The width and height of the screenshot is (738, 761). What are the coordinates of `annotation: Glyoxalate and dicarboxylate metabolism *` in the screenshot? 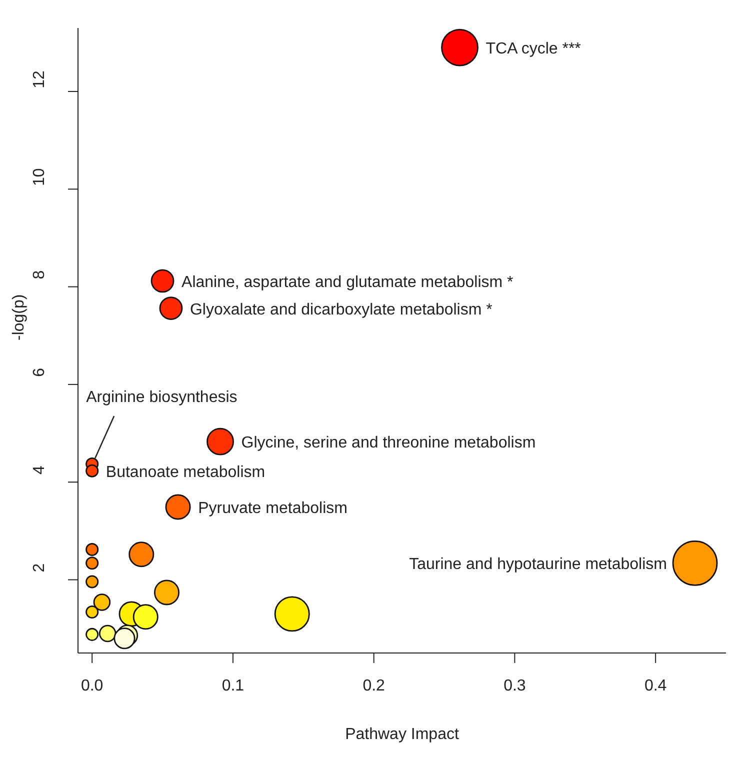 It's located at (341, 309).